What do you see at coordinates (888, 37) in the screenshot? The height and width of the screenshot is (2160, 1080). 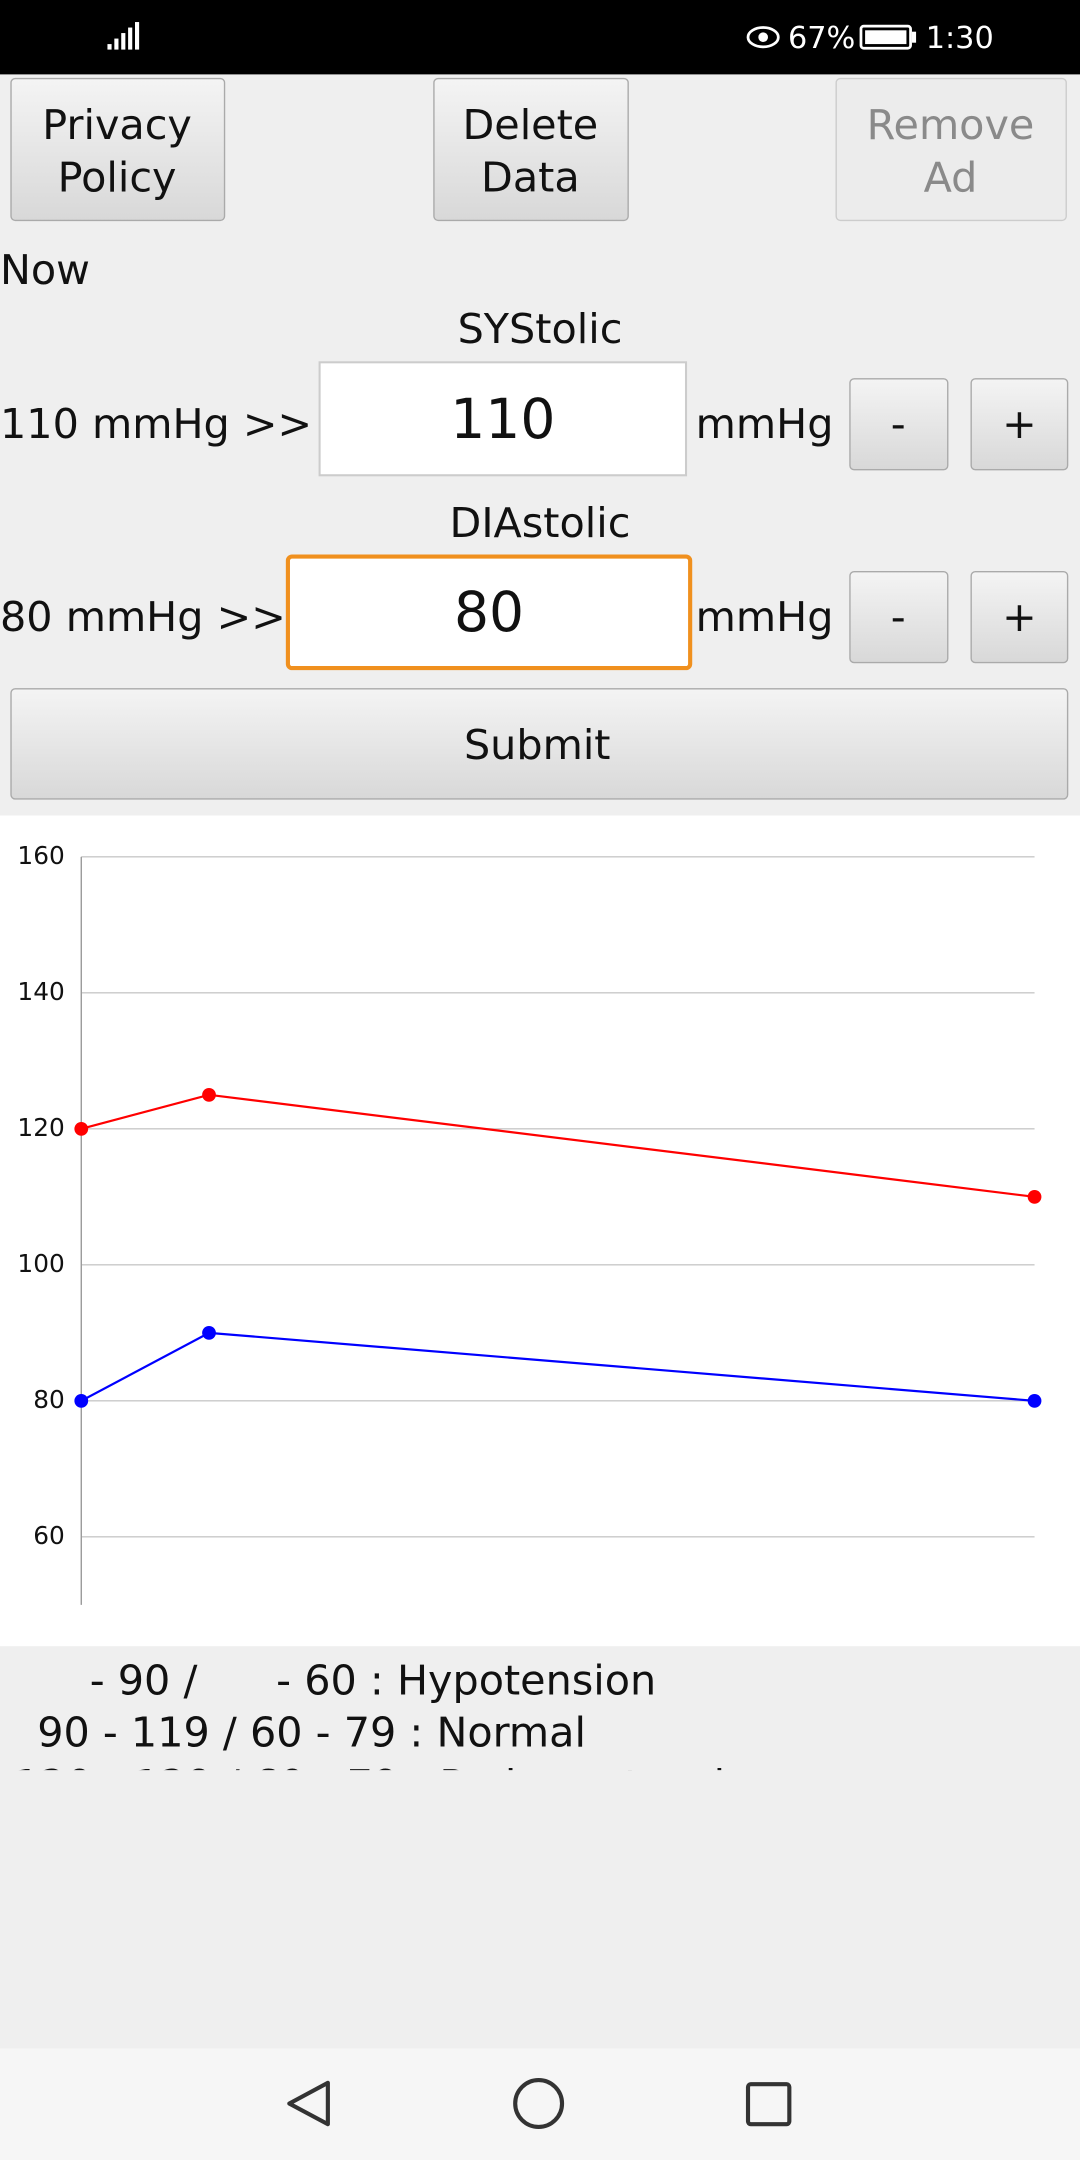 I see `battery-icon` at bounding box center [888, 37].